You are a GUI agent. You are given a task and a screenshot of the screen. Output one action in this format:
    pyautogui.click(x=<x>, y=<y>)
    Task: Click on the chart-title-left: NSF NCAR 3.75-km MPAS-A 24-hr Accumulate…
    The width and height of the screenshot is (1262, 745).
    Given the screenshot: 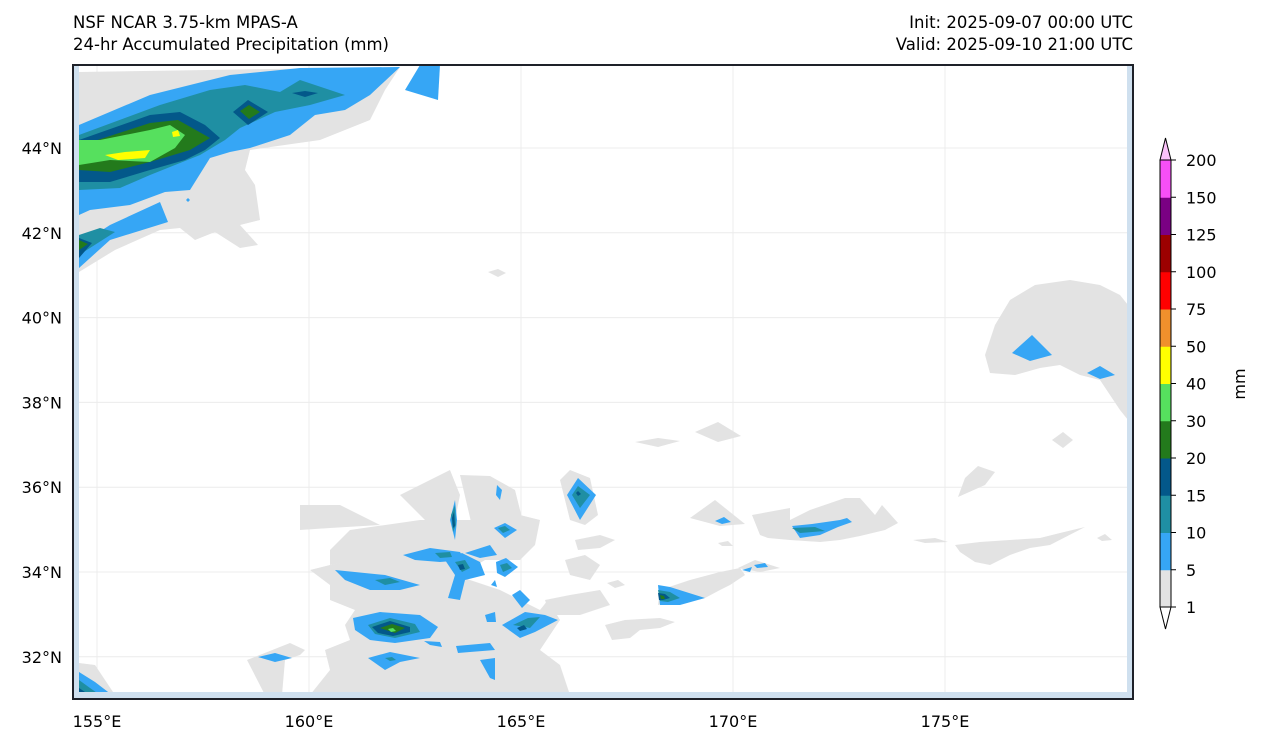 What is the action you would take?
    pyautogui.click(x=231, y=34)
    